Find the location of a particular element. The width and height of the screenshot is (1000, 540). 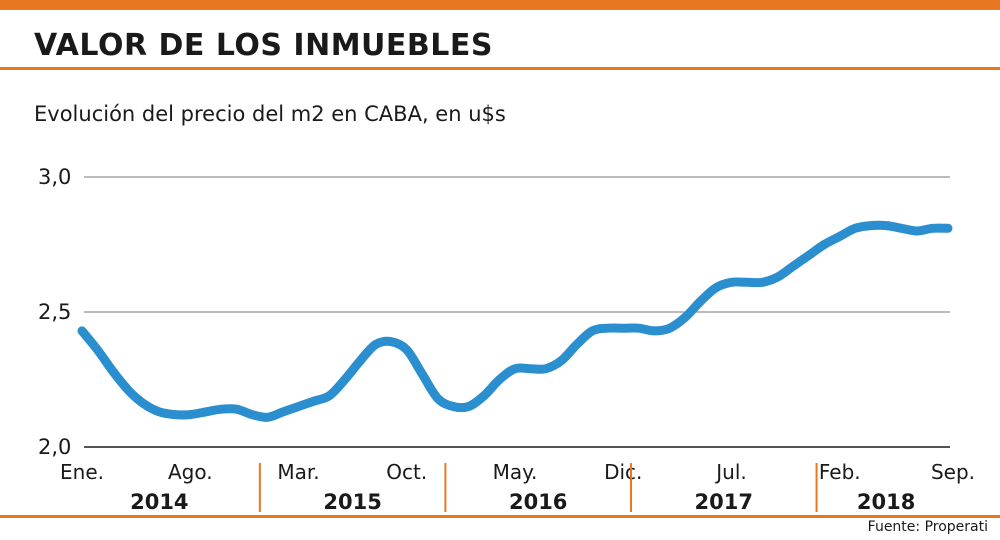

x-tick-label: Jul. is located at coordinates (730, 472).